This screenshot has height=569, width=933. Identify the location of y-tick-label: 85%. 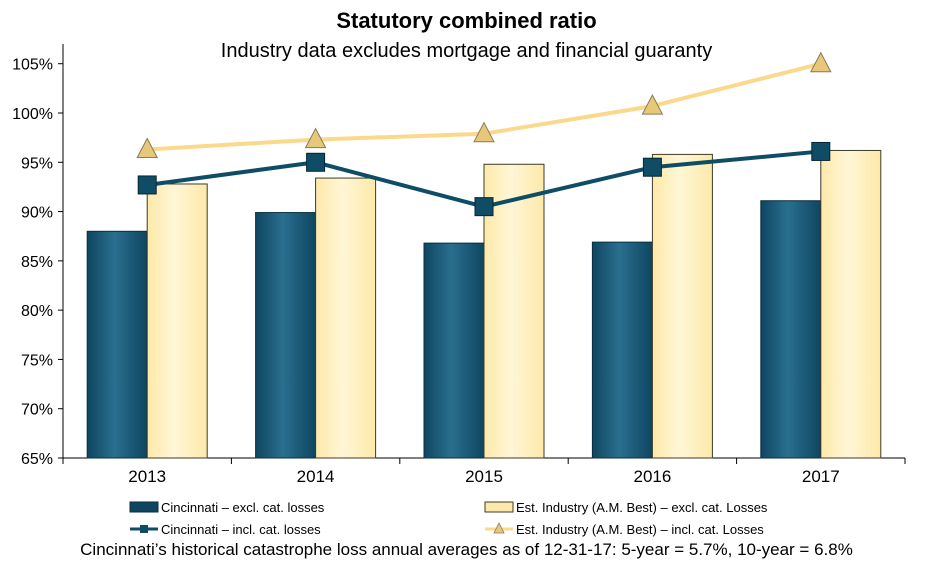
(37, 262).